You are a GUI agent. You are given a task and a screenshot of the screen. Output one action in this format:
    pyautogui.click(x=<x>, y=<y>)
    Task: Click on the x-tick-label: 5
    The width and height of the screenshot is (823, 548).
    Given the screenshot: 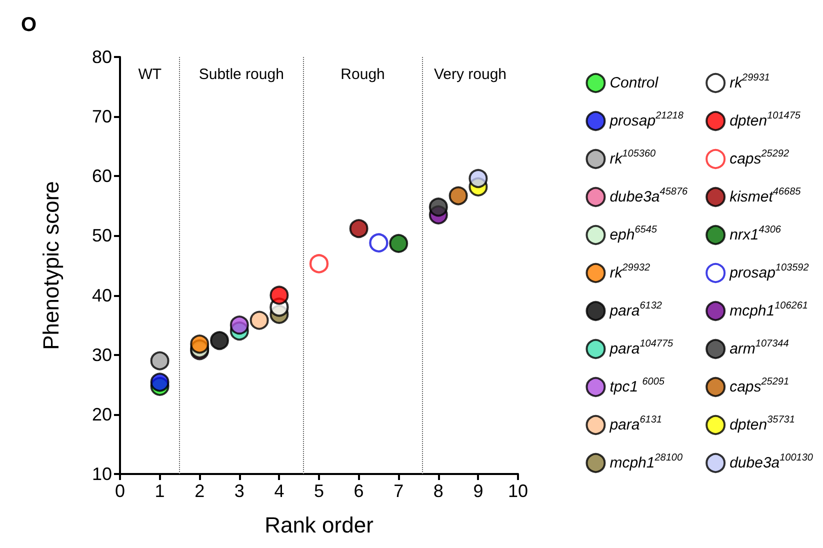 What is the action you would take?
    pyautogui.click(x=319, y=491)
    